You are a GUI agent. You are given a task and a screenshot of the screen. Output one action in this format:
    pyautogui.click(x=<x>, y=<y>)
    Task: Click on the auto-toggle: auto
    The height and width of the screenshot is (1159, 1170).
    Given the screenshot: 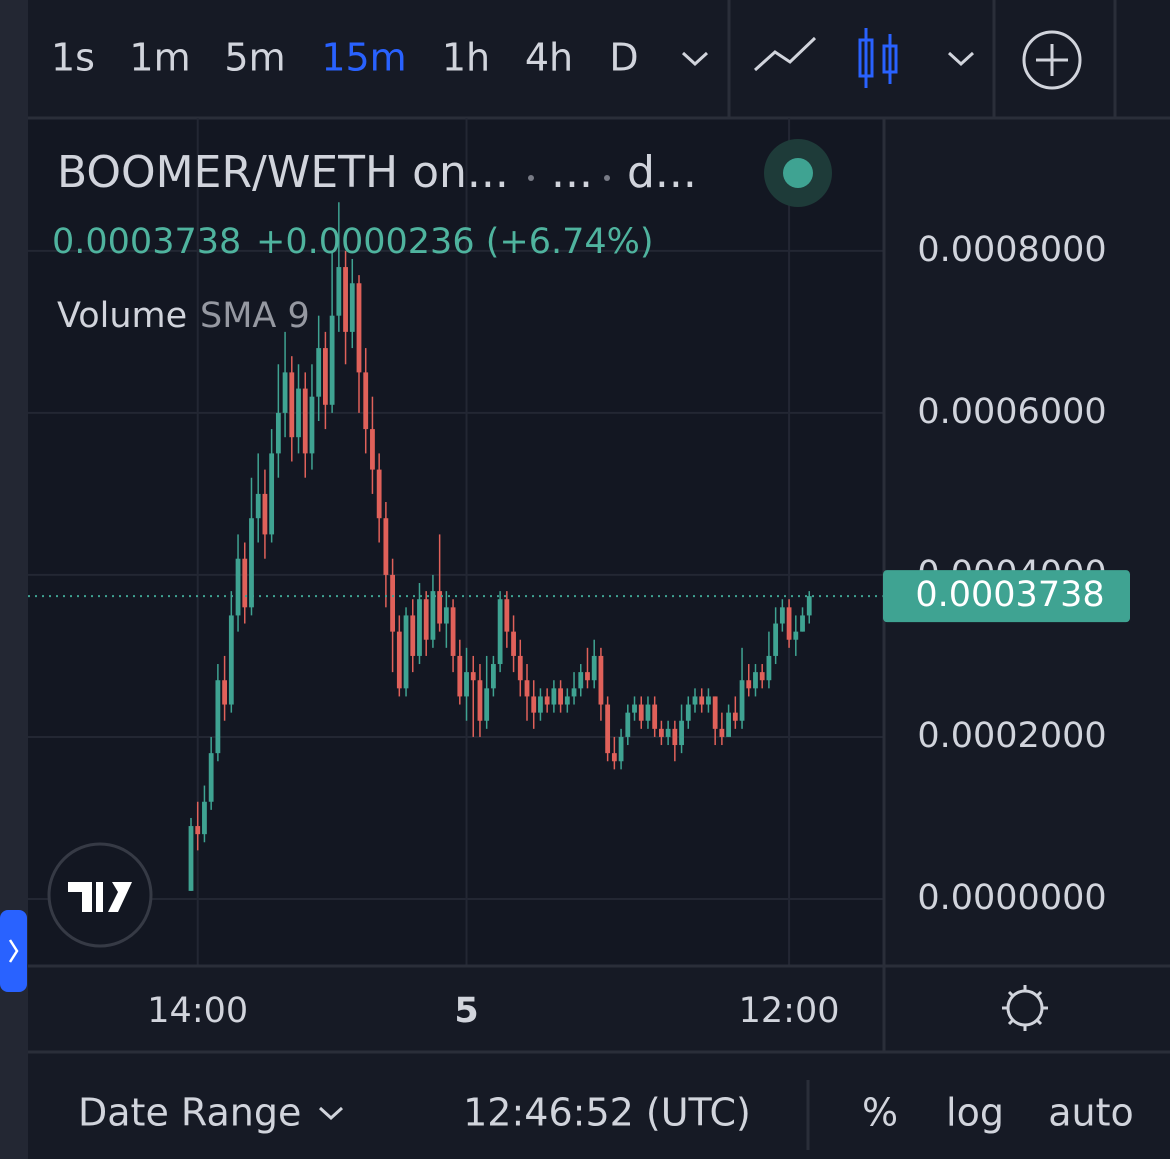 What is the action you would take?
    pyautogui.click(x=1091, y=1113)
    